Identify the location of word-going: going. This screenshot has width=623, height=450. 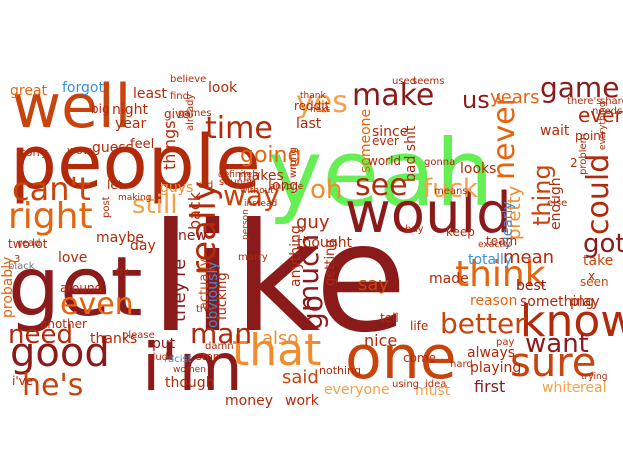
(270, 155).